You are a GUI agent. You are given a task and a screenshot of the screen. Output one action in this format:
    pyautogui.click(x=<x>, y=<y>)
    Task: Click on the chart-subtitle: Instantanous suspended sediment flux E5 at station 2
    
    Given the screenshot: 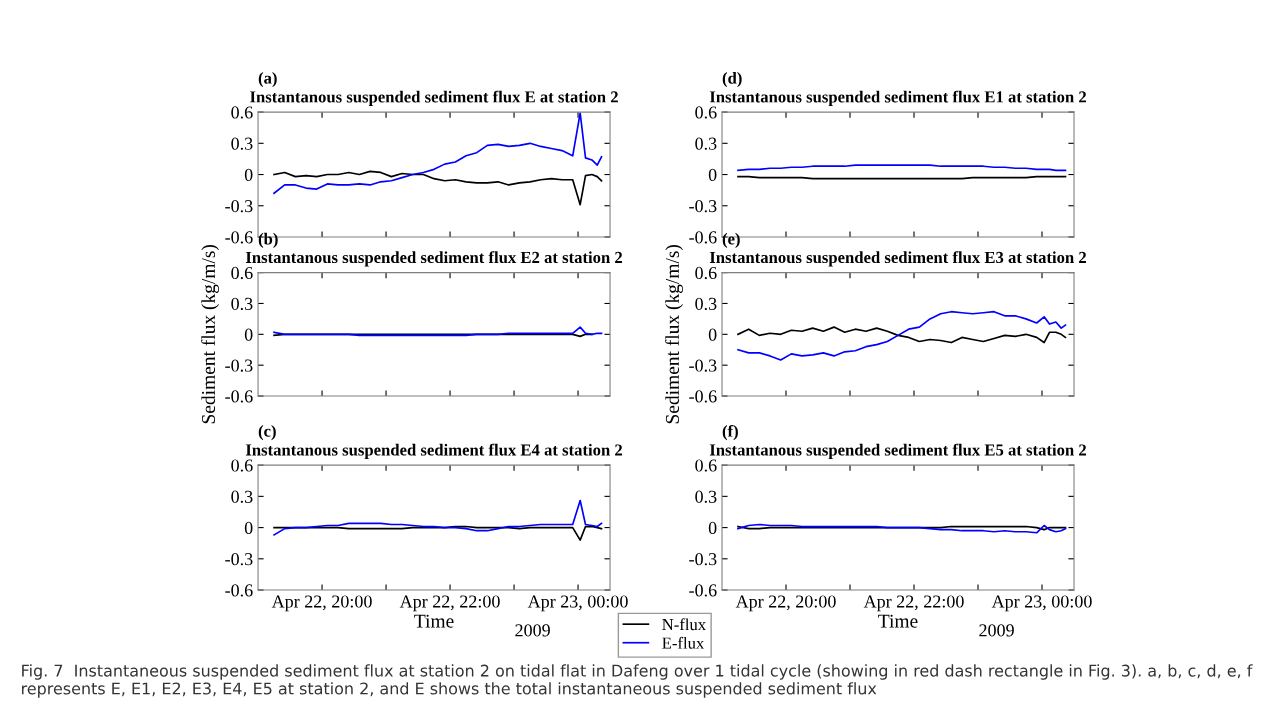 What is the action you would take?
    pyautogui.click(x=897, y=451)
    